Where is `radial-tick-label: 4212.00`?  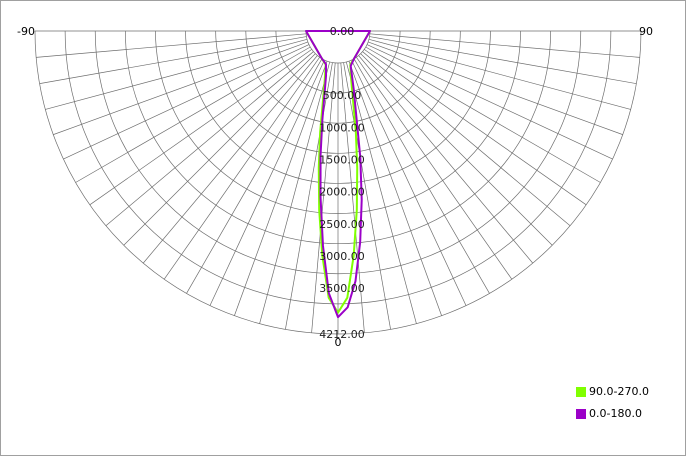 radial-tick-label: 4212.00 is located at coordinates (342, 334).